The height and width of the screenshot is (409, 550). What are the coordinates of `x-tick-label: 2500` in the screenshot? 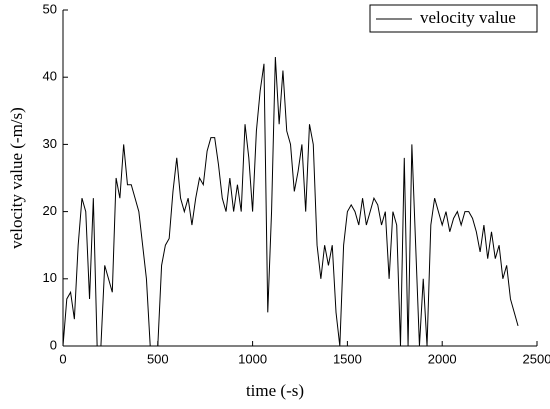 It's located at (536, 358).